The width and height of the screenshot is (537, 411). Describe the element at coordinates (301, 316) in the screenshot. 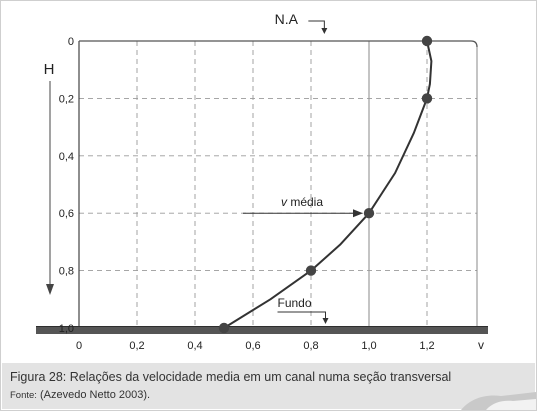

I see `bottom-pointer` at that location.